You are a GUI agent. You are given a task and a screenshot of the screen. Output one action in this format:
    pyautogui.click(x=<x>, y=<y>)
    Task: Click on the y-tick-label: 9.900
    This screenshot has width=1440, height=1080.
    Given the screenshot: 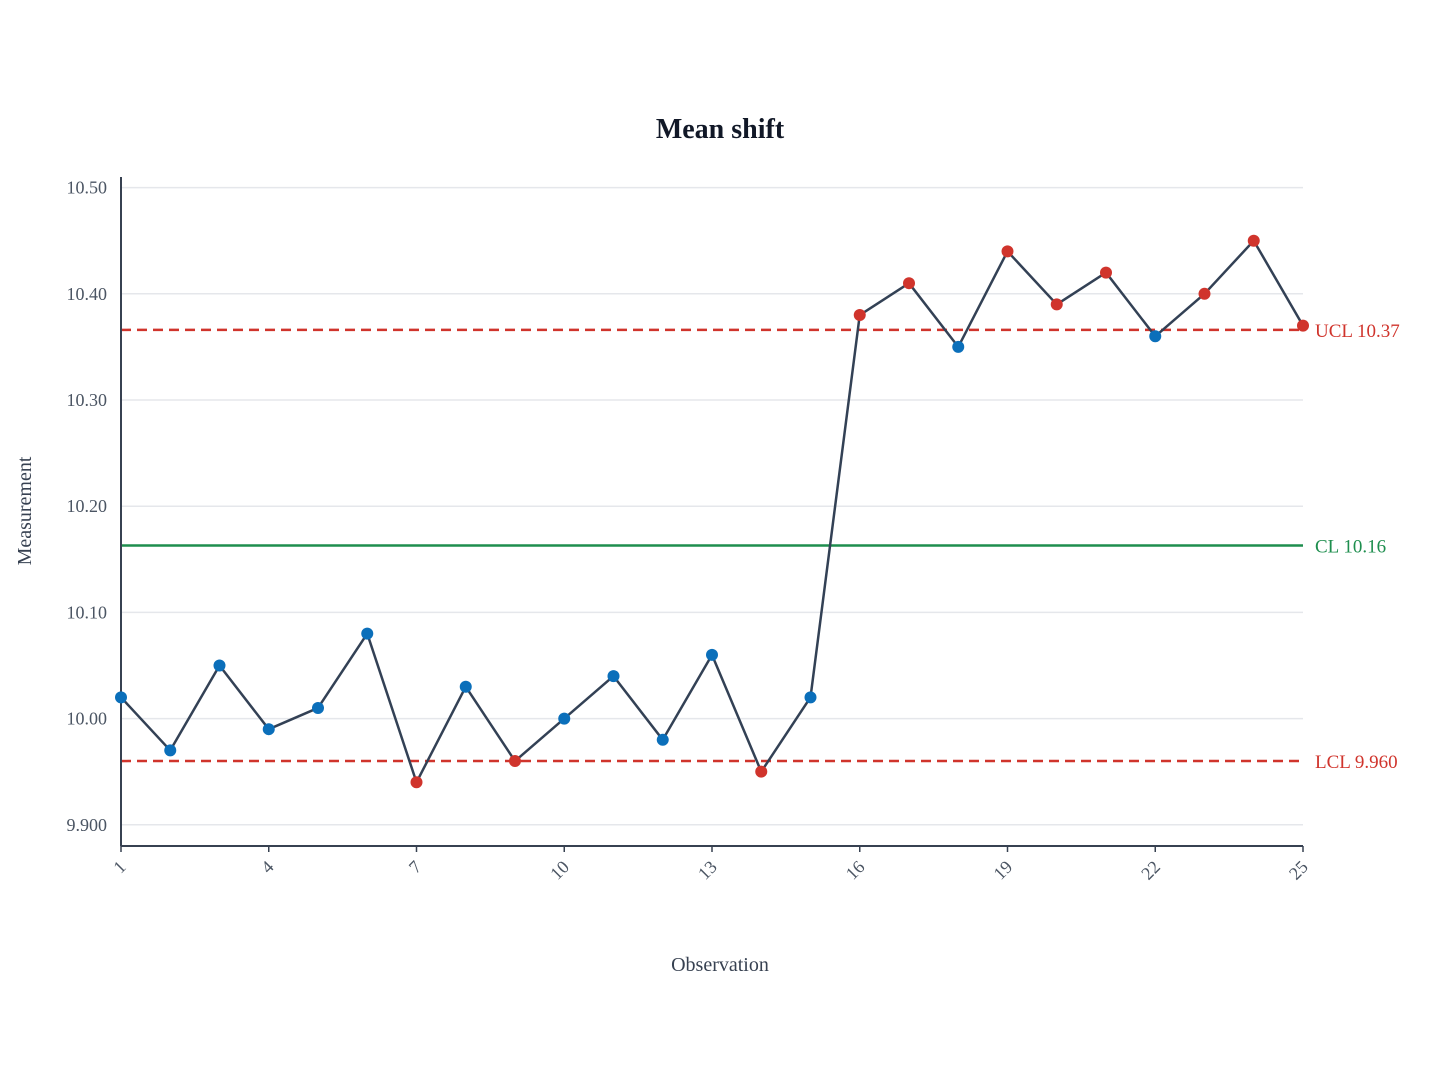 What is the action you would take?
    pyautogui.click(x=87, y=825)
    